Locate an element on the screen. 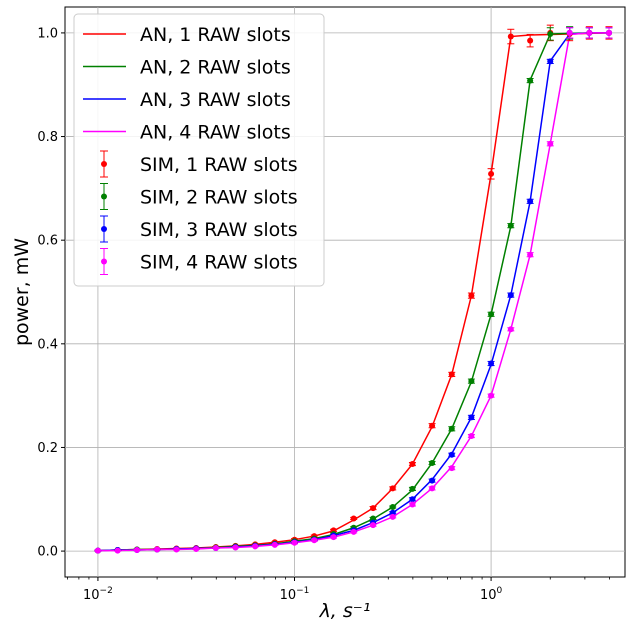  x-tick-label: 10⁰ is located at coordinates (491, 594).